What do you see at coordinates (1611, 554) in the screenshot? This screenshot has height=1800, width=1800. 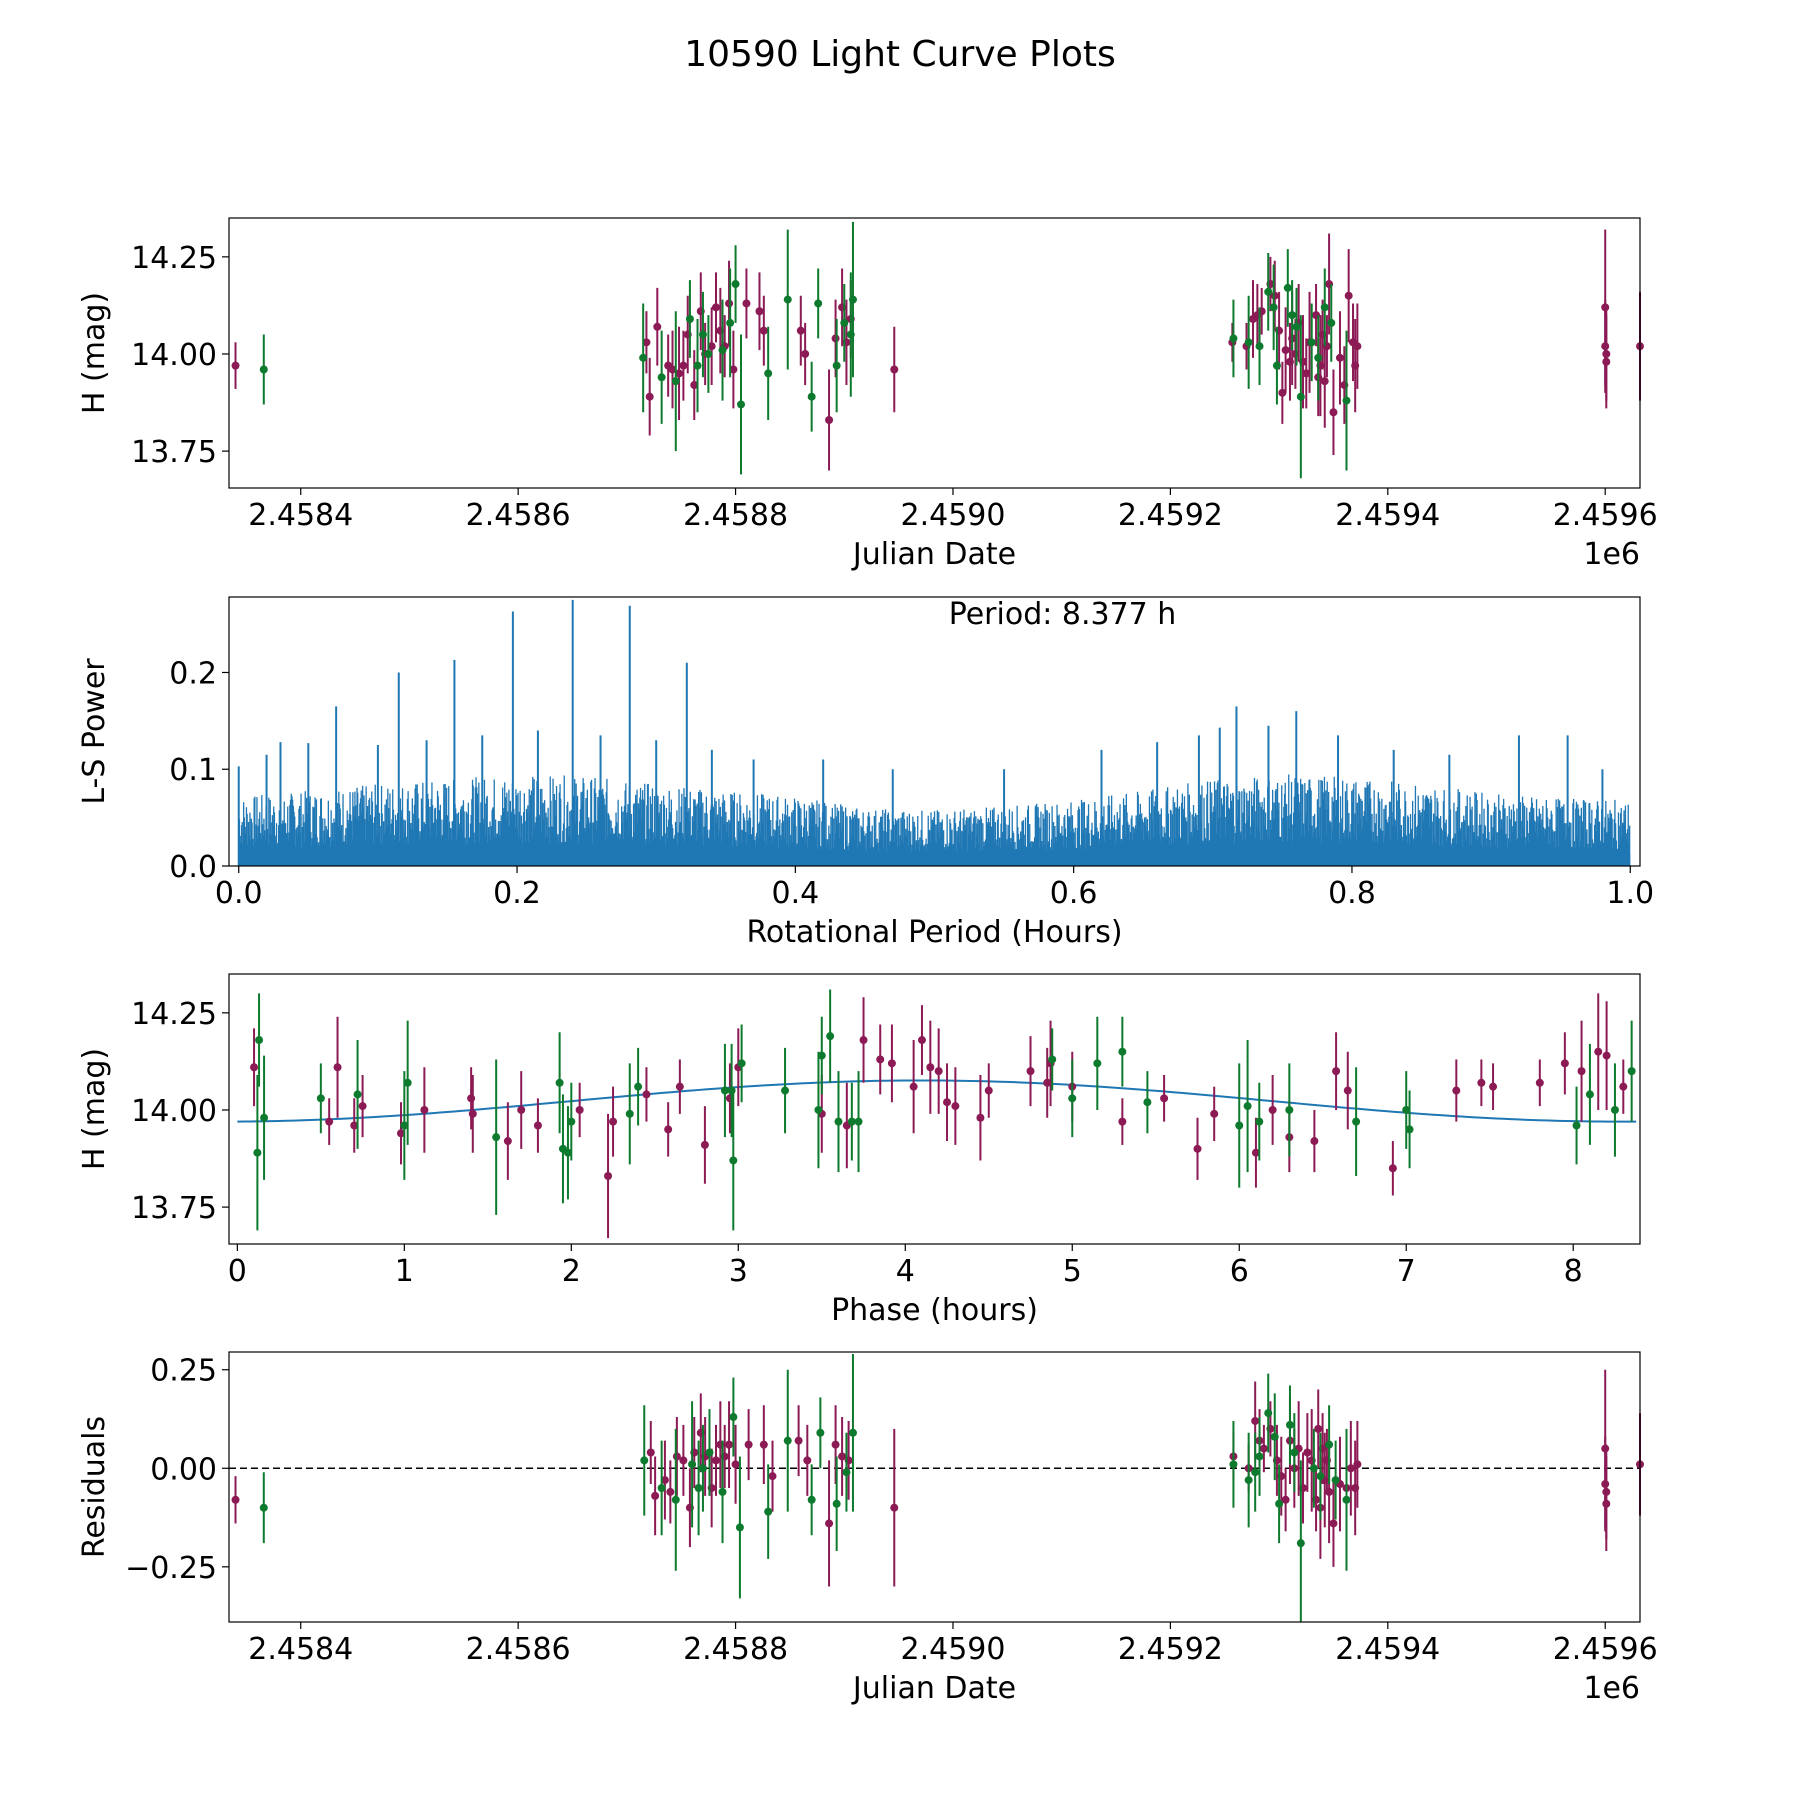 I see `raw-light-curve-offset-label: 1e6` at bounding box center [1611, 554].